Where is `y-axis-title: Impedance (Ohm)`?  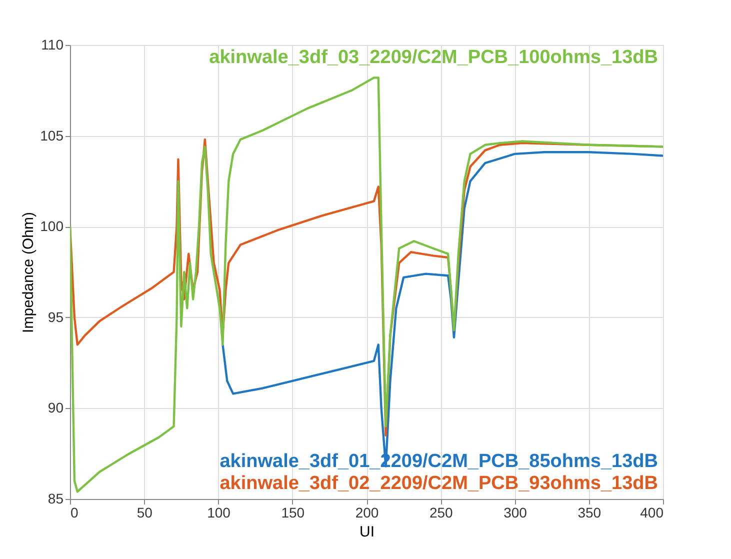
y-axis-title: Impedance (Ohm) is located at coordinates (29, 272).